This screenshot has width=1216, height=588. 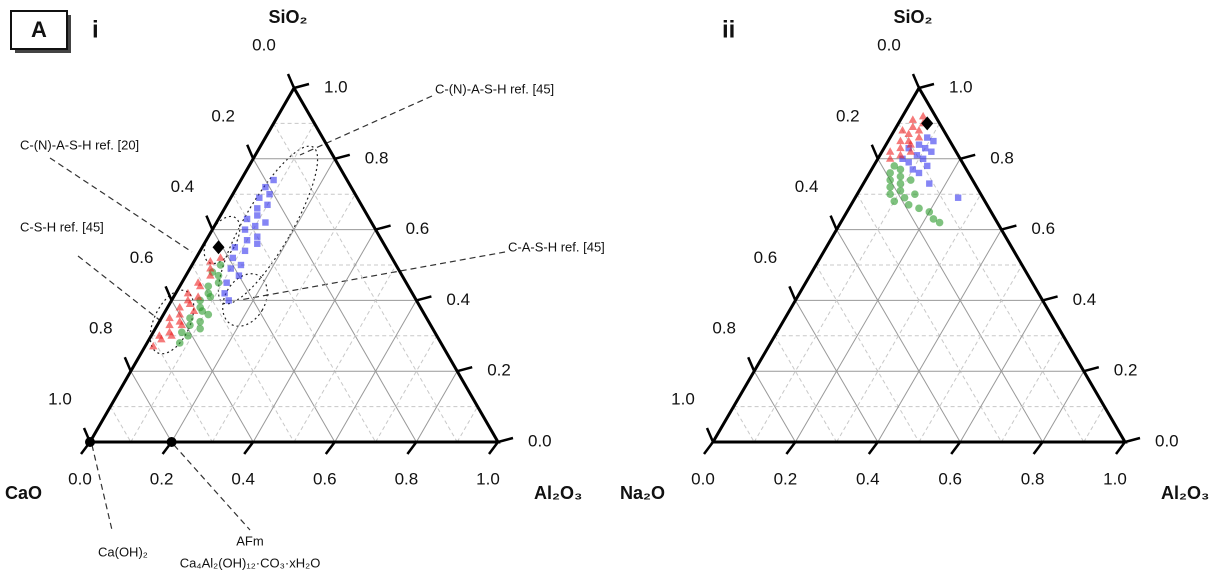 What do you see at coordinates (39, 30) in the screenshot?
I see `panel-box` at bounding box center [39, 30].